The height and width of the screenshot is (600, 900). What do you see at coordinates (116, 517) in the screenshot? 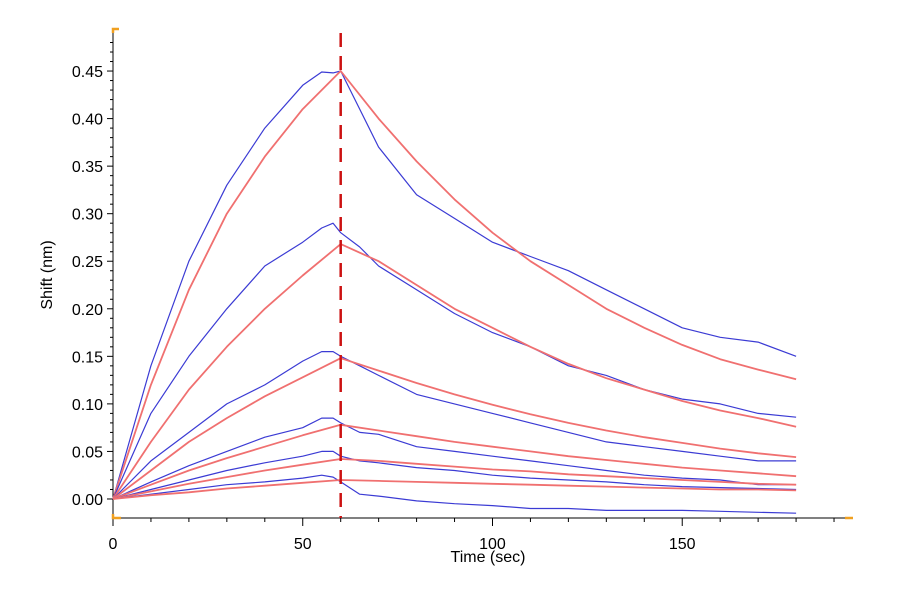
I see `bottom-left-corner-marker` at bounding box center [116, 517].